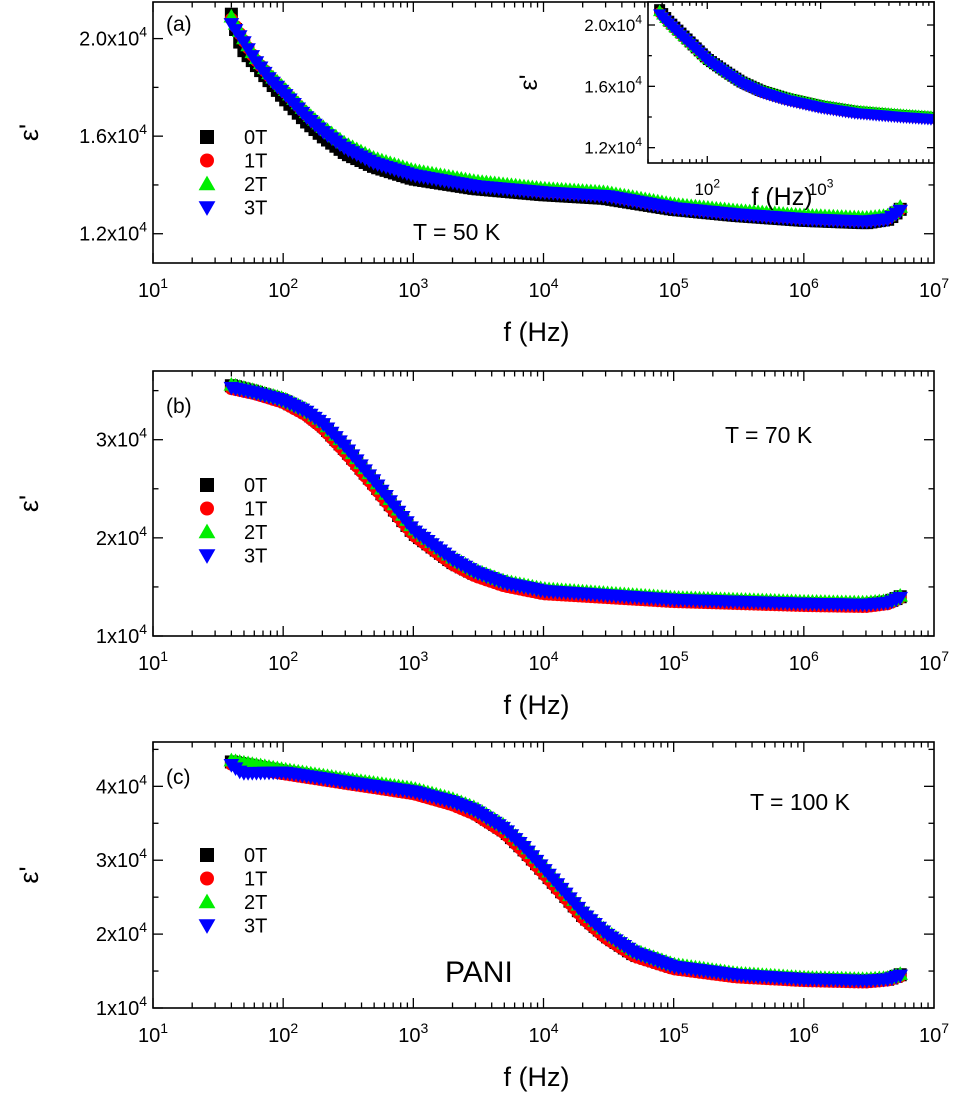 The width and height of the screenshot is (959, 1105). I want to click on panel-b-x-tick-label: 10⁶, so click(804, 661).